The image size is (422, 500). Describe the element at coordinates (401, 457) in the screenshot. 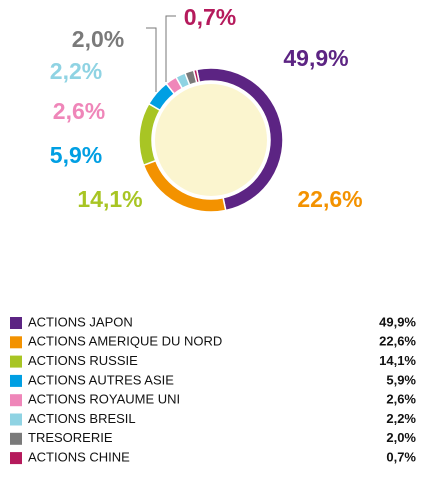

I see `legend-value: 0,7%` at that location.